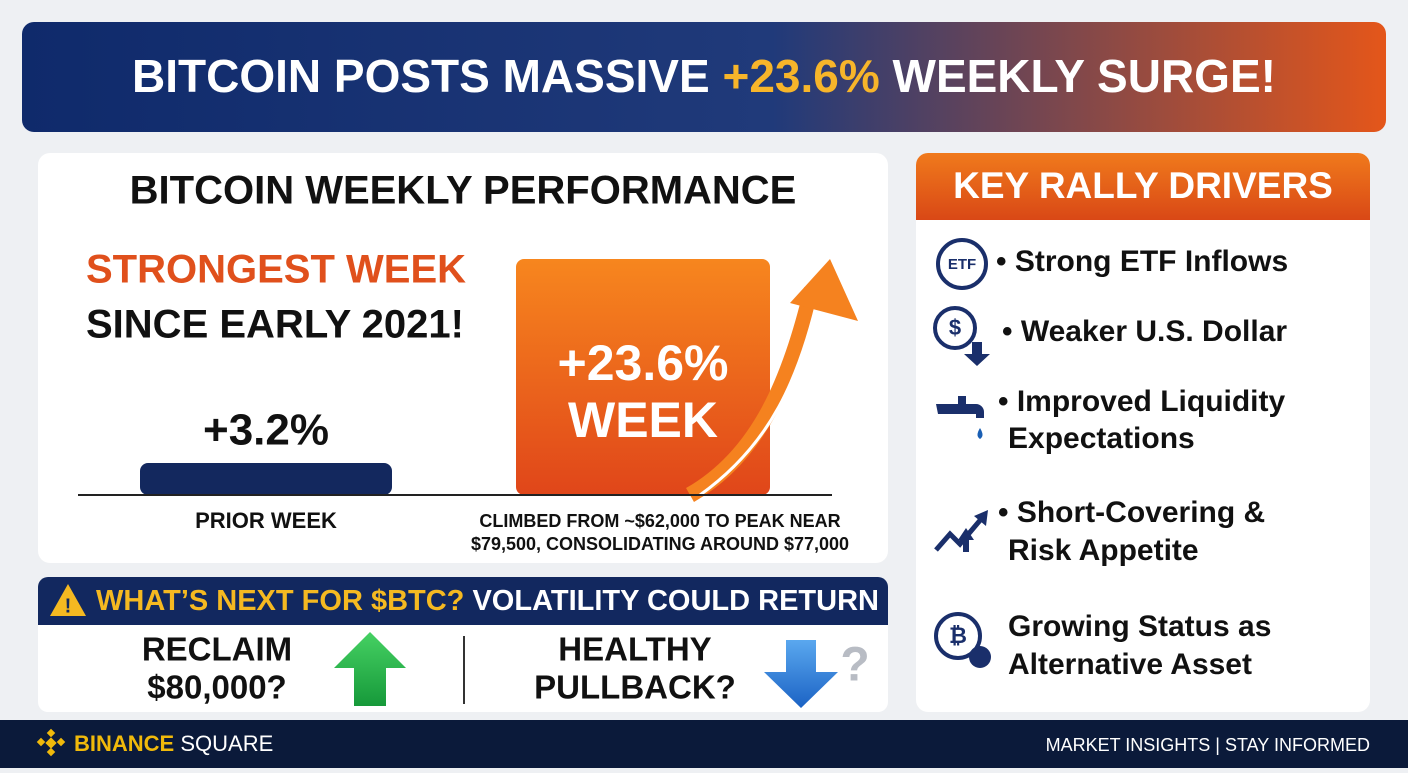  What do you see at coordinates (643, 420) in the screenshot?
I see `bar-unit-label: WEEK` at bounding box center [643, 420].